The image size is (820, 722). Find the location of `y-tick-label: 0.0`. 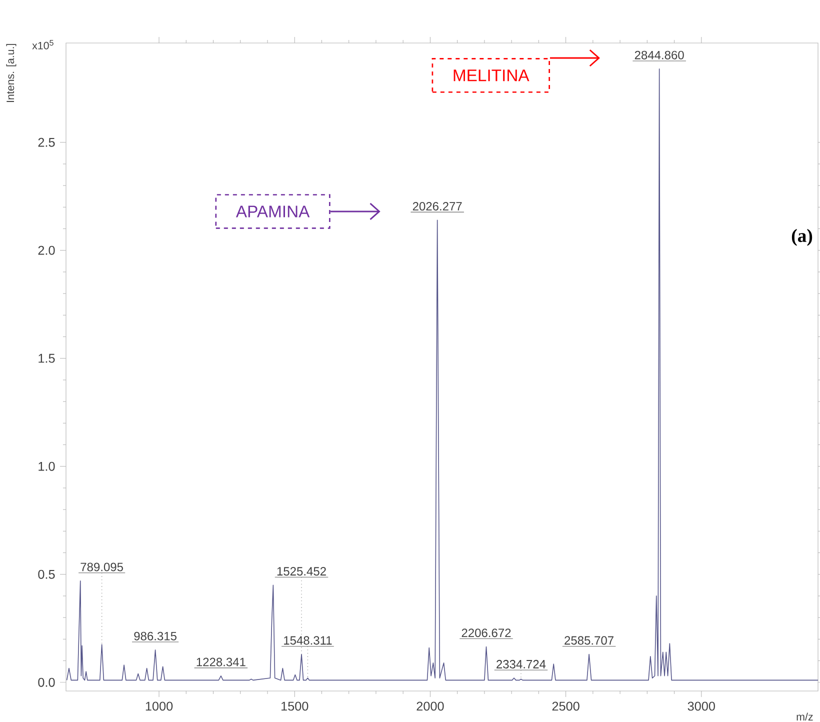

y-tick-label: 0.0 is located at coordinates (46, 682).